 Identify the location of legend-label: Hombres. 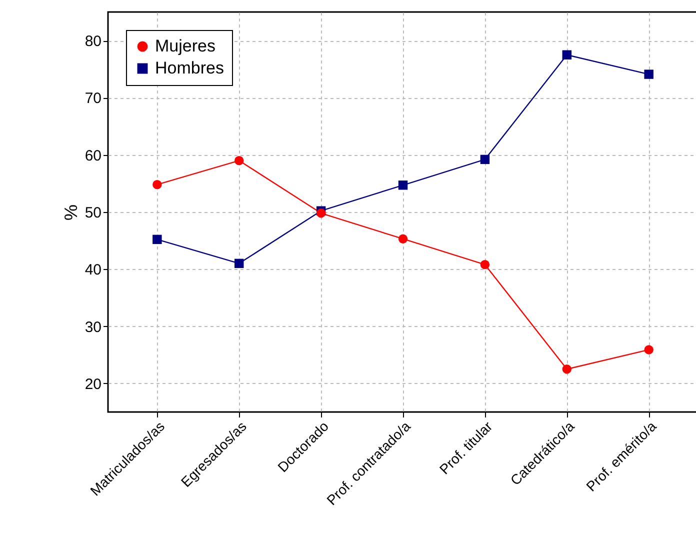
(189, 68).